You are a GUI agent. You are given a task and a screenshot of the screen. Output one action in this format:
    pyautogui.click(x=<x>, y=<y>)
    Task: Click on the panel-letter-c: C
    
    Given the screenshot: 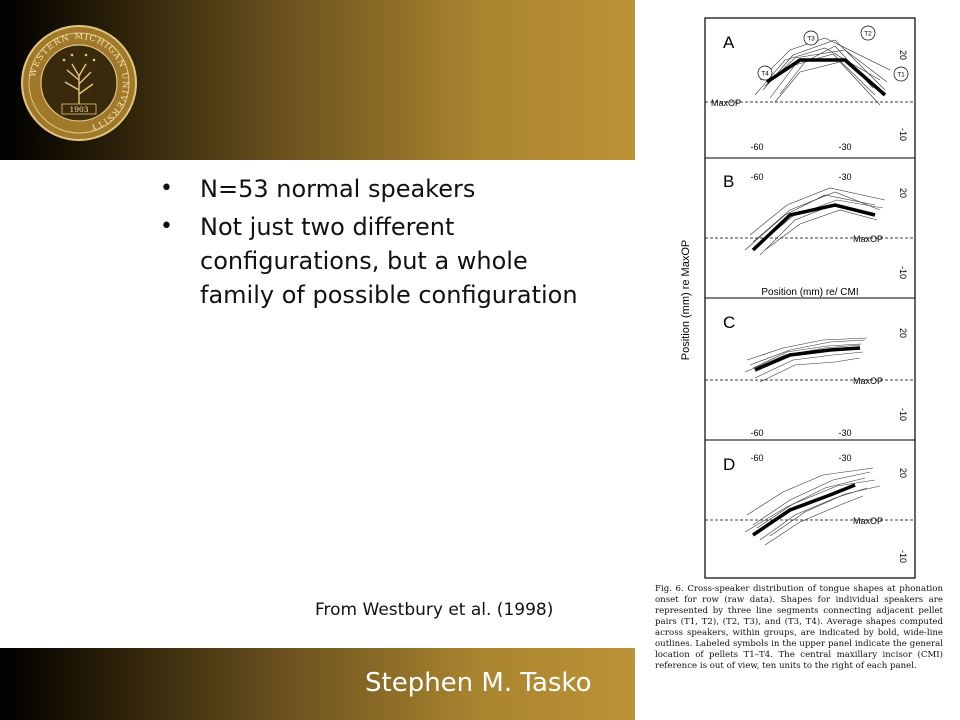 What is the action you would take?
    pyautogui.click(x=729, y=322)
    